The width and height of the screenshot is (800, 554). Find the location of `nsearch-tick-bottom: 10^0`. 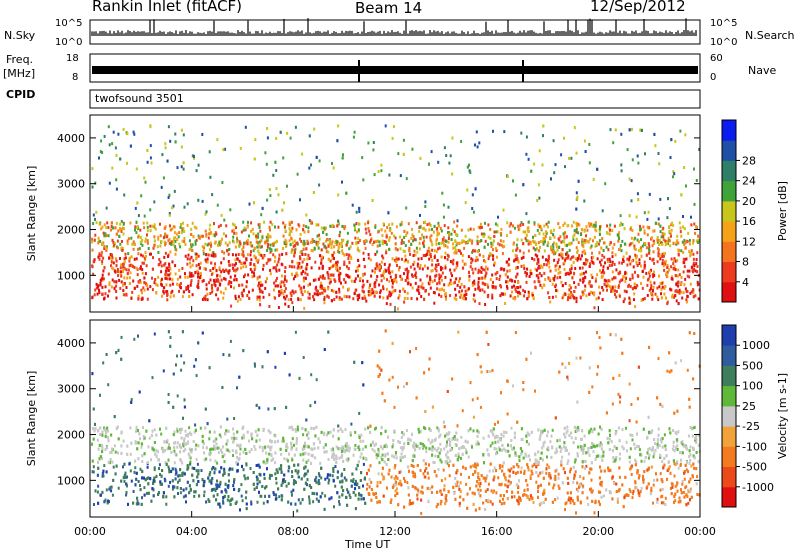

nsearch-tick-bottom: 10^0 is located at coordinates (724, 42).